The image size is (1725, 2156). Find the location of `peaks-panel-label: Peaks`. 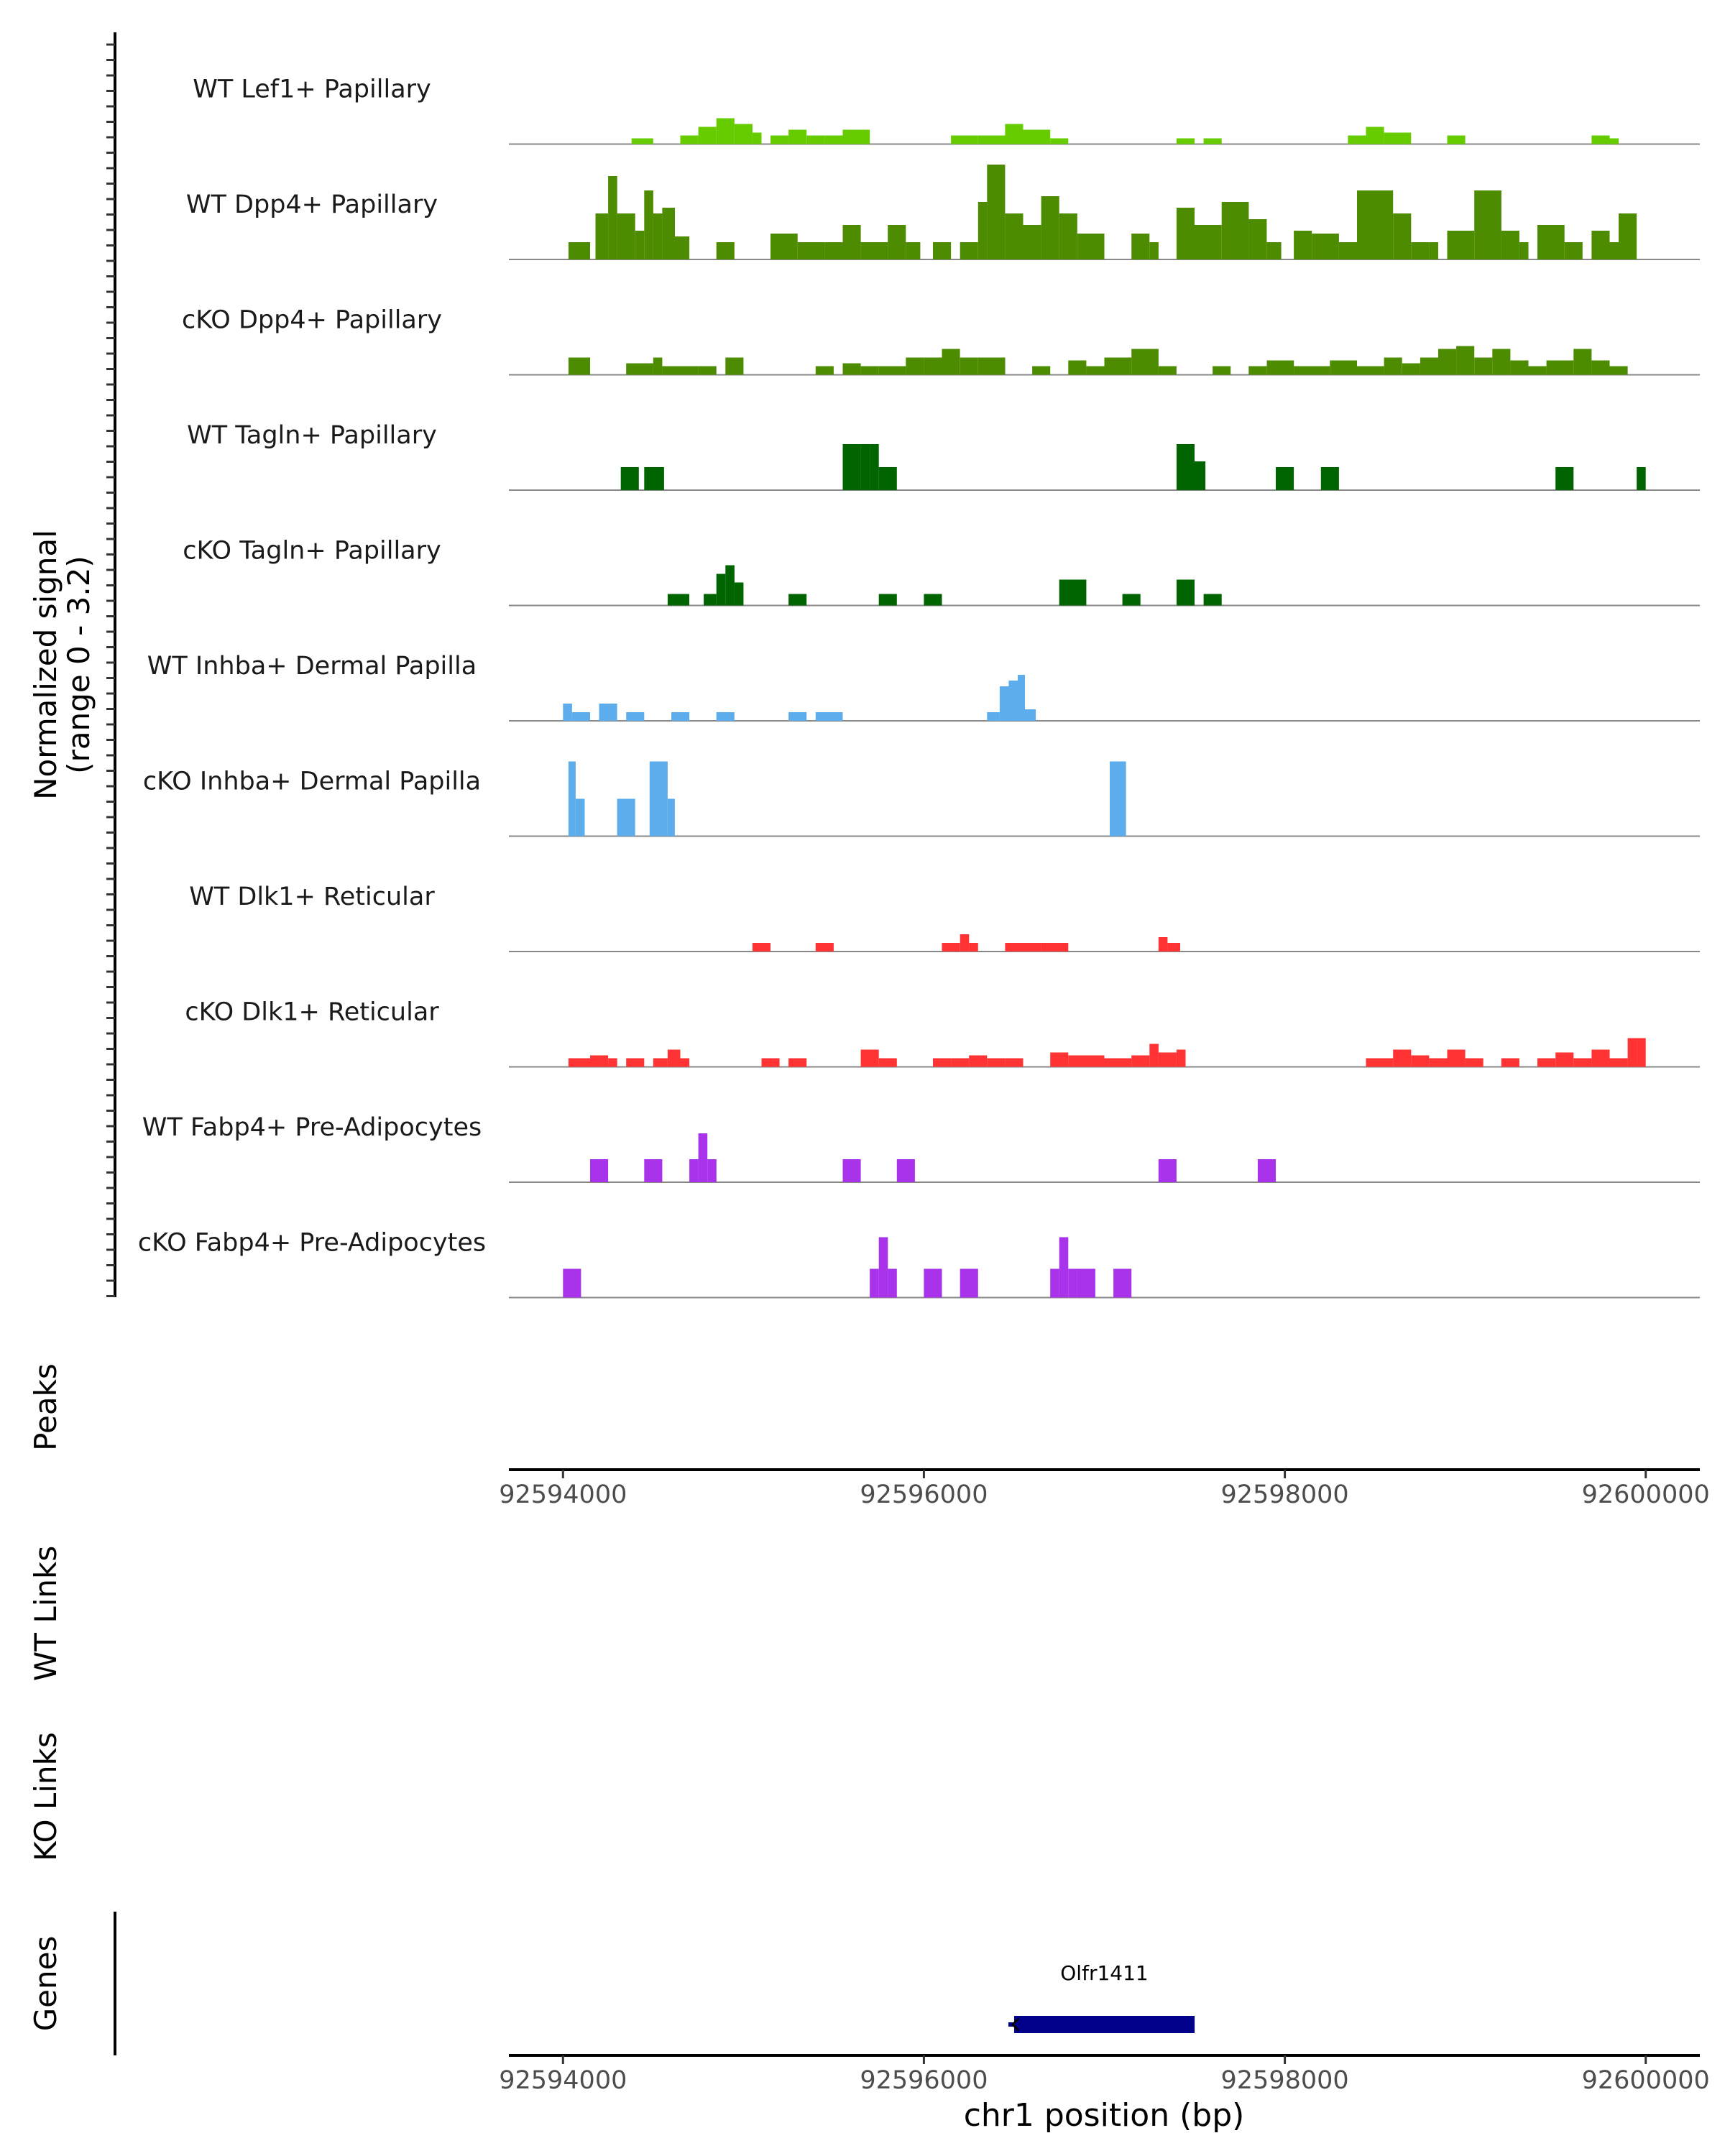

peaks-panel-label: Peaks is located at coordinates (45, 1407).